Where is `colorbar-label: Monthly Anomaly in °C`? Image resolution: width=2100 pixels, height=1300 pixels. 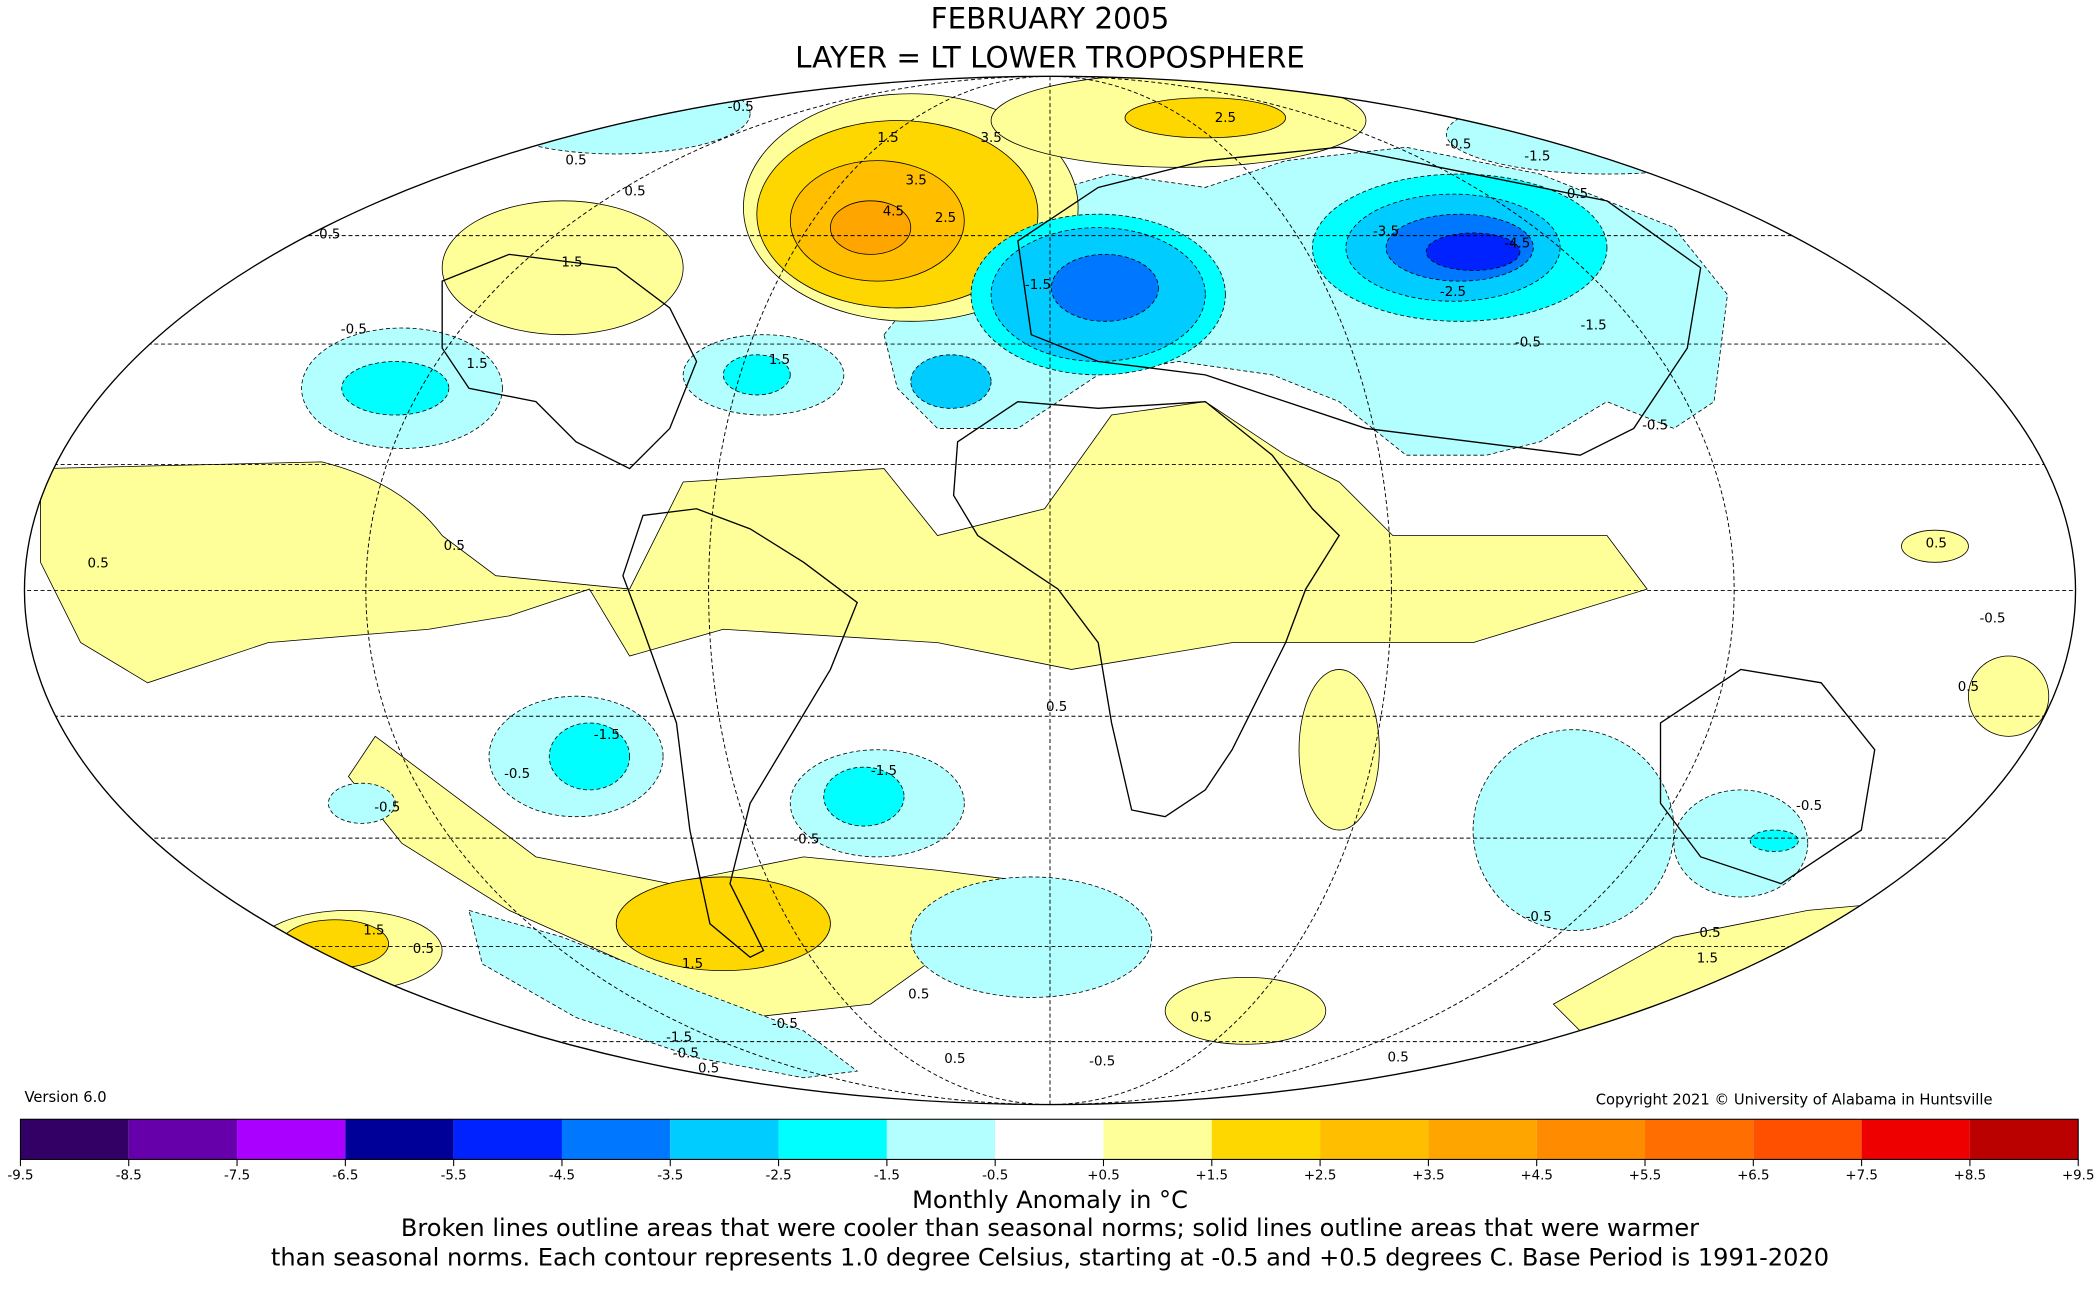
colorbar-label: Monthly Anomaly in °C is located at coordinates (1050, 1200).